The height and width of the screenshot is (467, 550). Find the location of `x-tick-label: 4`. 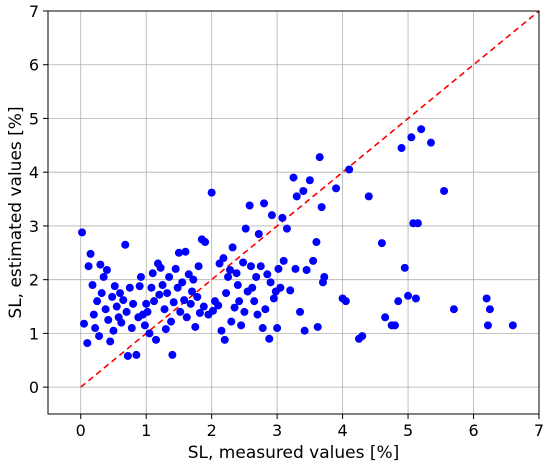

x-tick-label: 4 is located at coordinates (343, 430).